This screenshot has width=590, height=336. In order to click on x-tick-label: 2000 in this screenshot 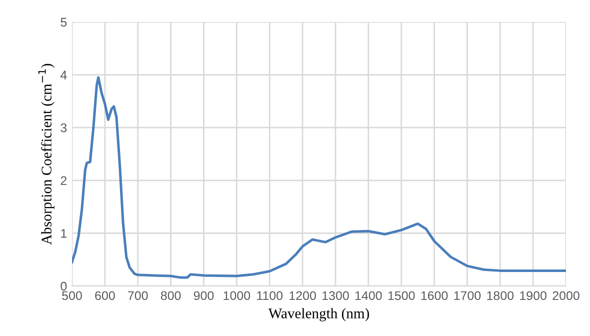, I will do `click(566, 295)`.